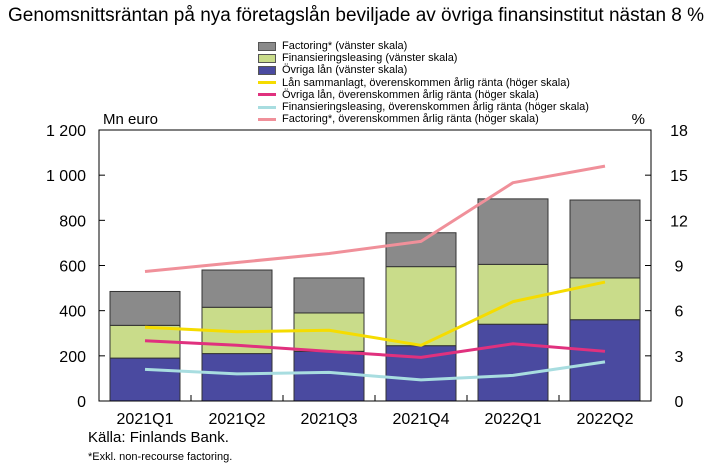  Describe the element at coordinates (237, 419) in the screenshot. I see `x-tick-label: 2021Q2` at that location.